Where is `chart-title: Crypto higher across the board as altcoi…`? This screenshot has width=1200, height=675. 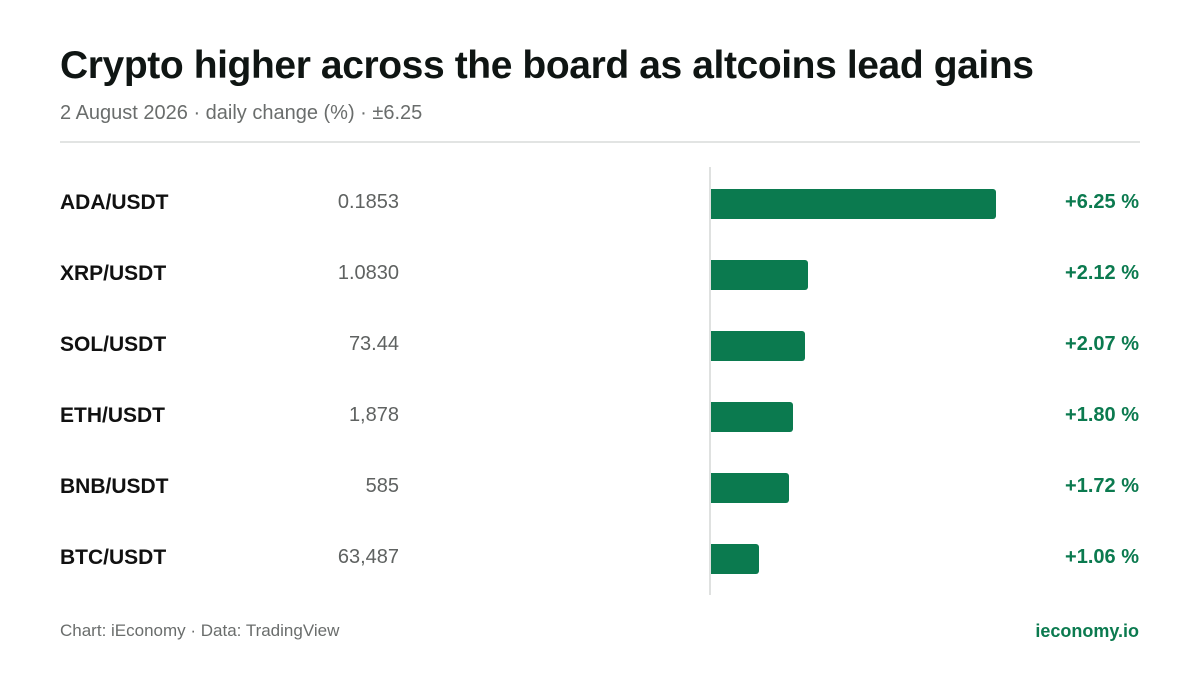
chart-title: Crypto higher across the board as altcoi… is located at coordinates (547, 65).